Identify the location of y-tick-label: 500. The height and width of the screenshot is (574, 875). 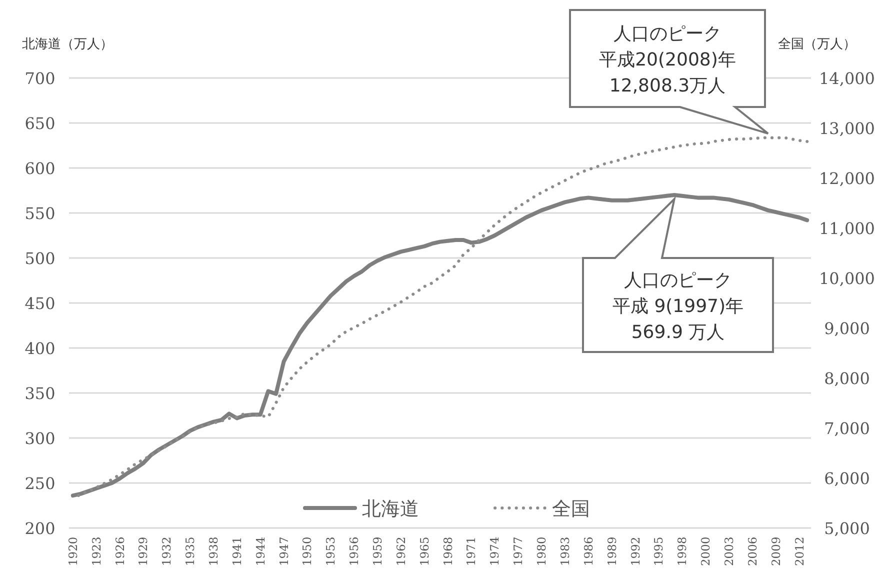
(40, 258).